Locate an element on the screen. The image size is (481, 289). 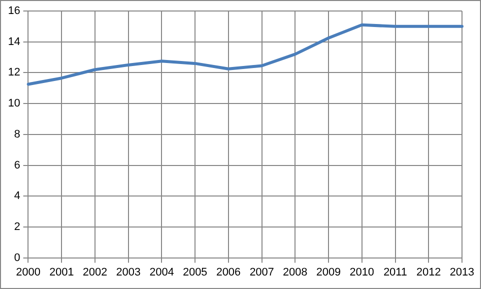
x-tick-label: 2004 is located at coordinates (161, 272).